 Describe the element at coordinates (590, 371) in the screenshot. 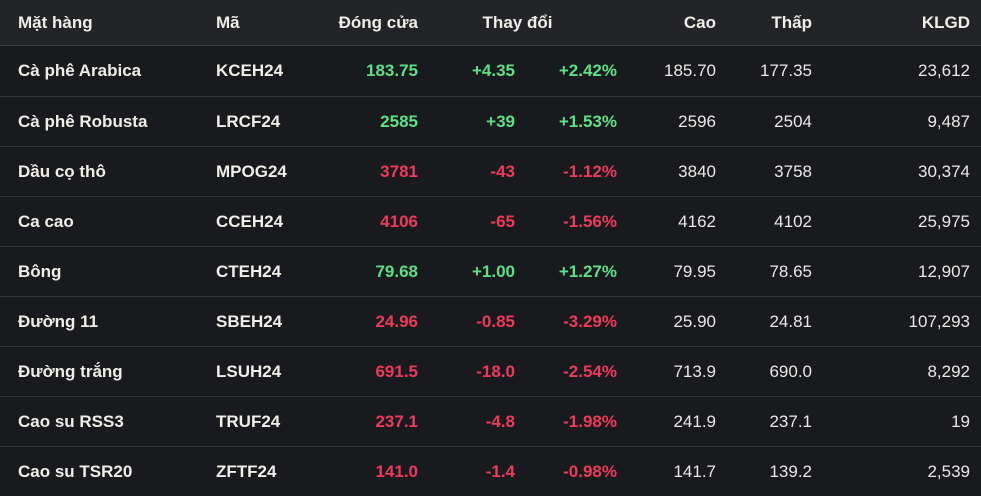

I see `change-percent: -2.54%` at that location.